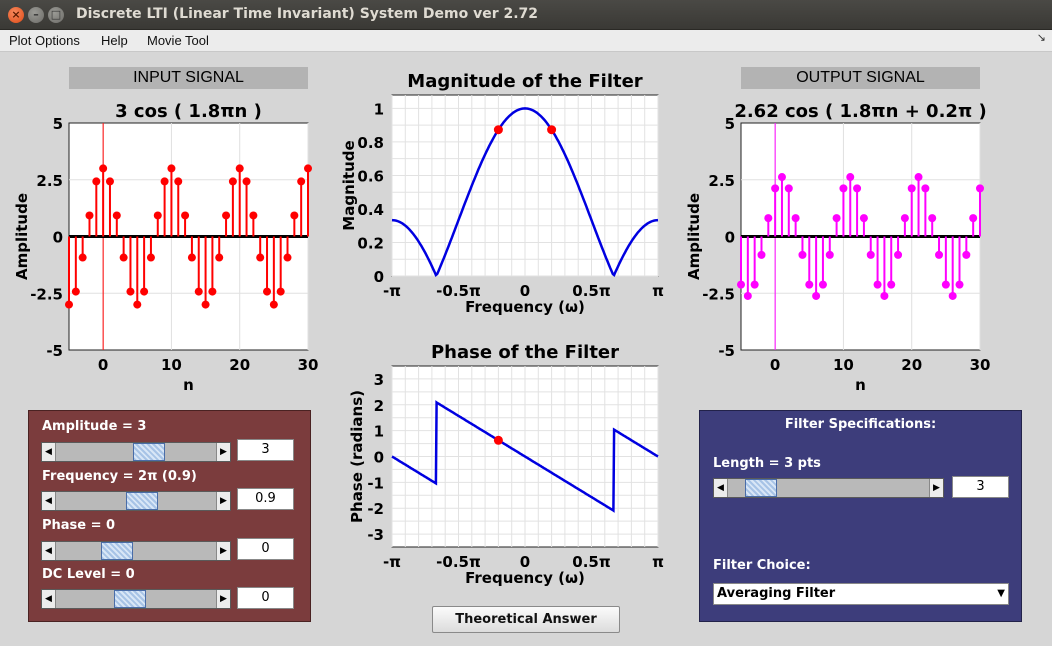  I want to click on phase-xtick-label: 0, so click(525, 562).